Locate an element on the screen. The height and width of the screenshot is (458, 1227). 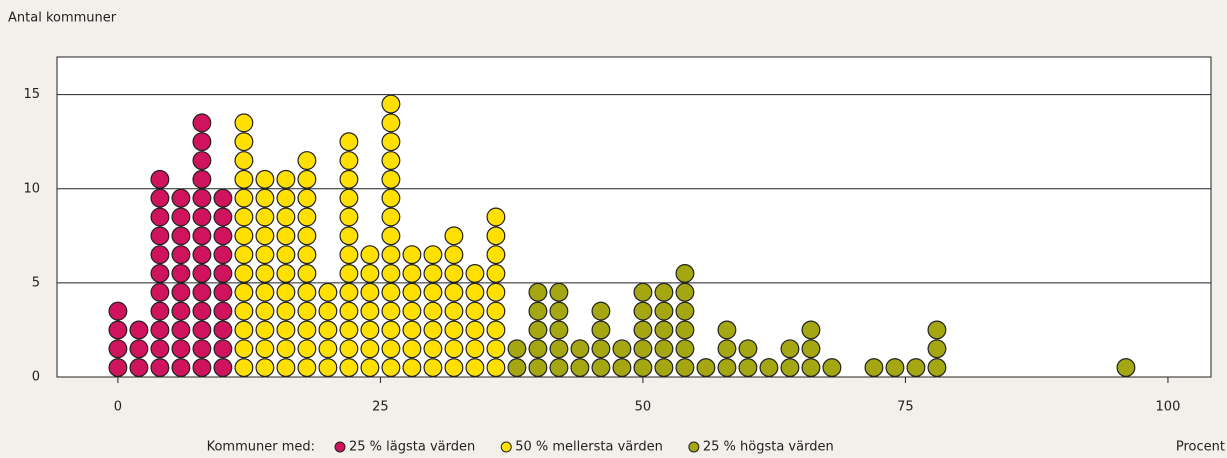
y-tick-label: 5 is located at coordinates (36, 282).